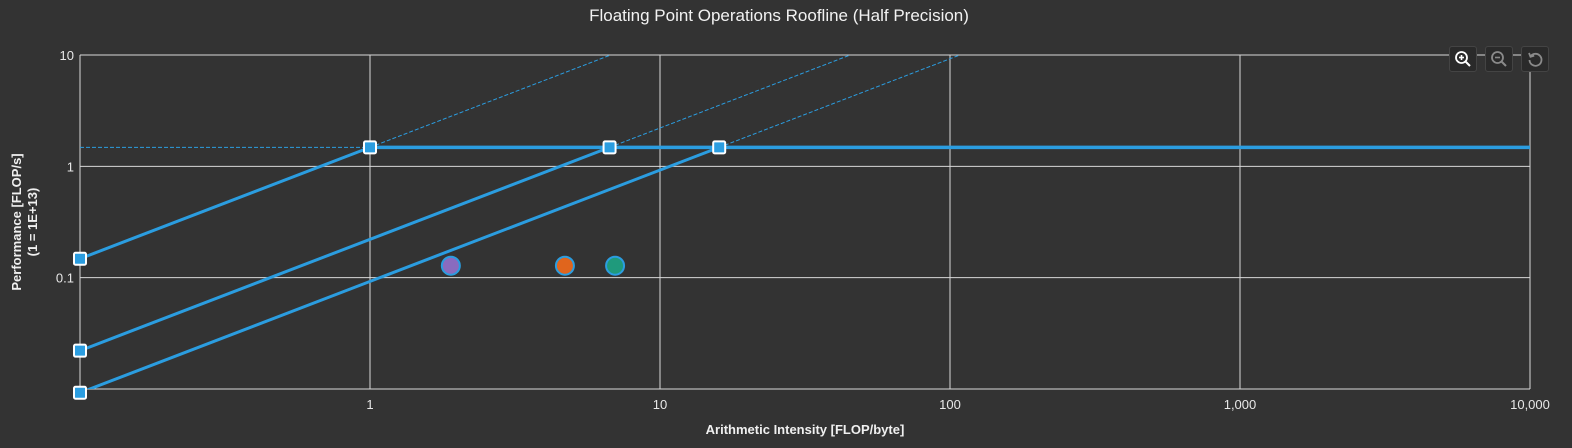 The width and height of the screenshot is (1572, 448). Describe the element at coordinates (65, 278) in the screenshot. I see `y-tick-label: 0.1` at that location.